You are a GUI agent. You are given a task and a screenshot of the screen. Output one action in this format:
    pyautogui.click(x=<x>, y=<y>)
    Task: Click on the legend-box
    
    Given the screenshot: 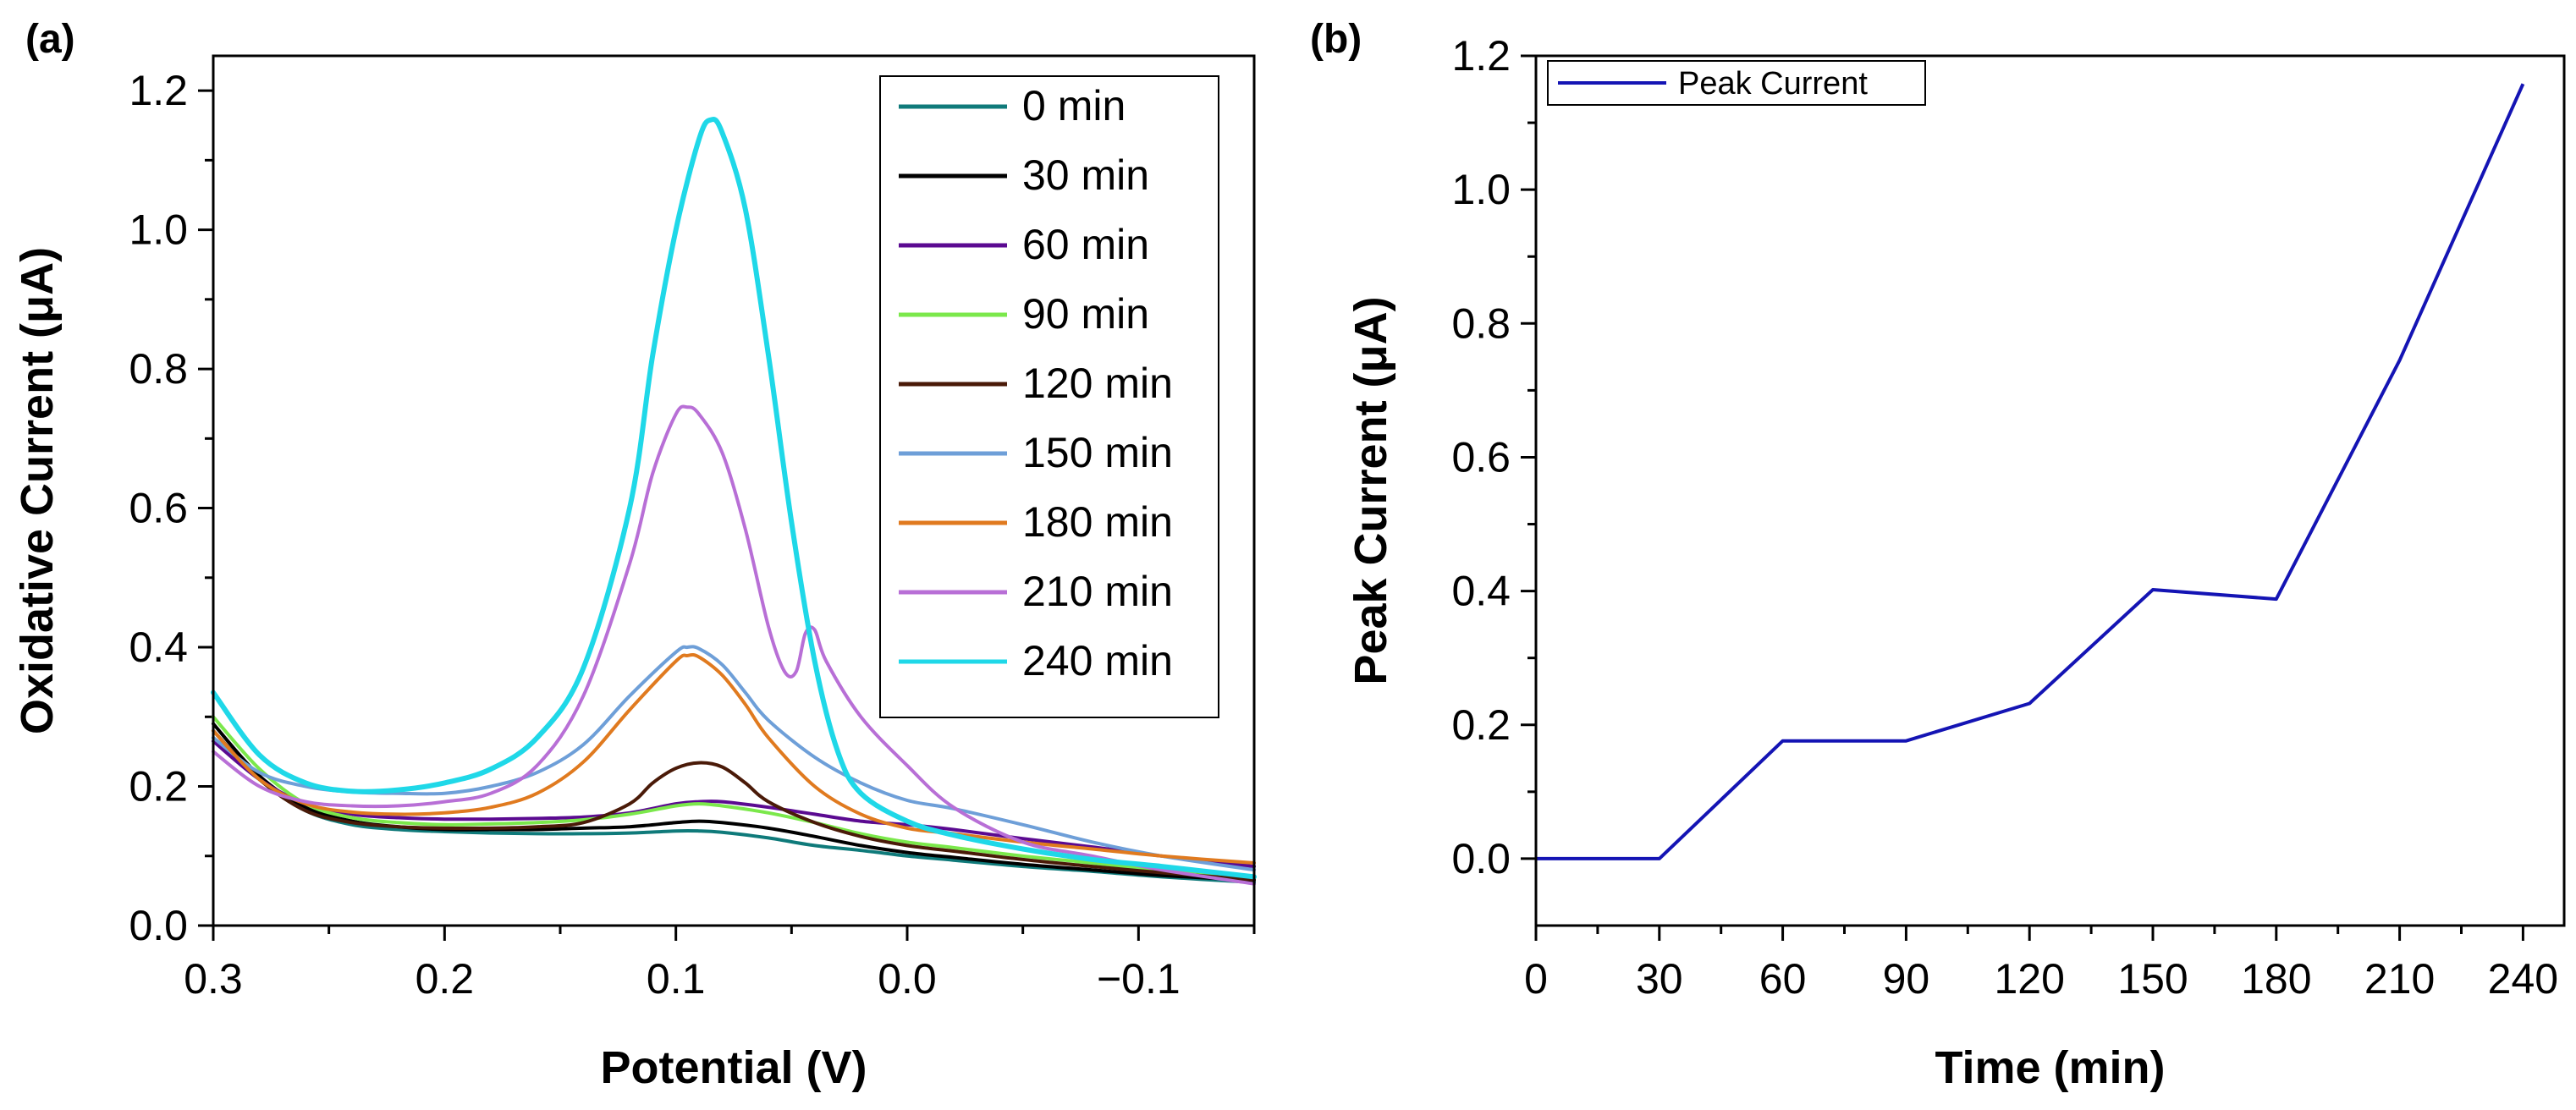 What is the action you would take?
    pyautogui.click(x=1049, y=396)
    